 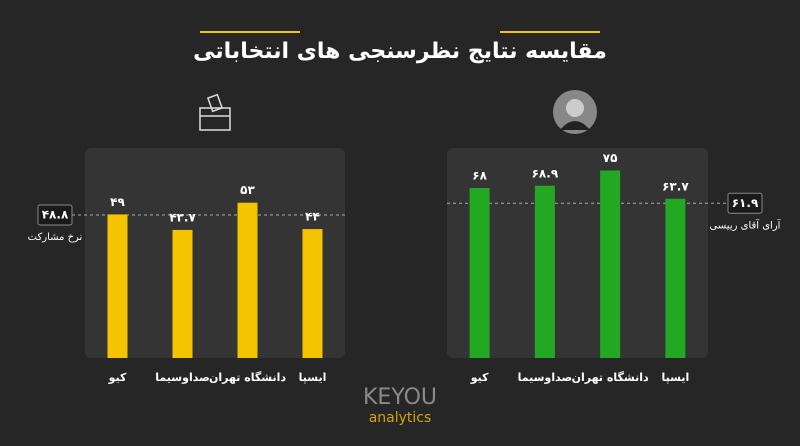 I want to click on value-label: ۶۸, so click(x=479, y=176).